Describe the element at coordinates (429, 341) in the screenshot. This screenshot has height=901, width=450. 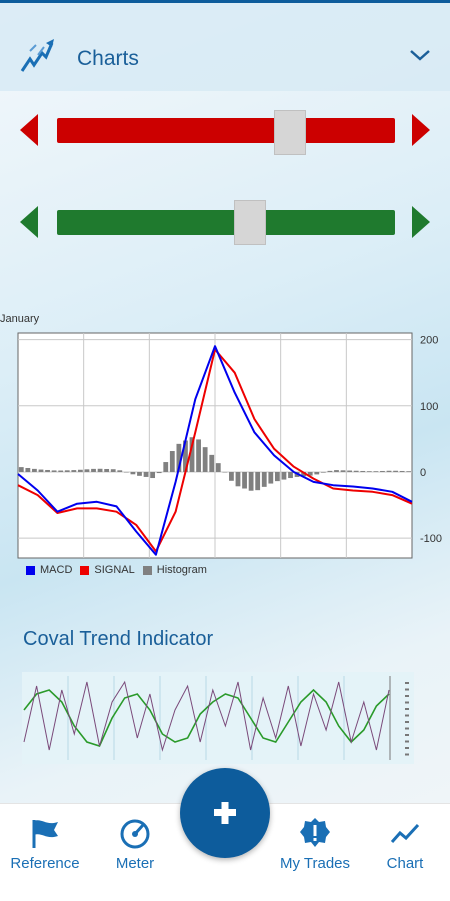
I see `y-tick-label: 200` at that location.